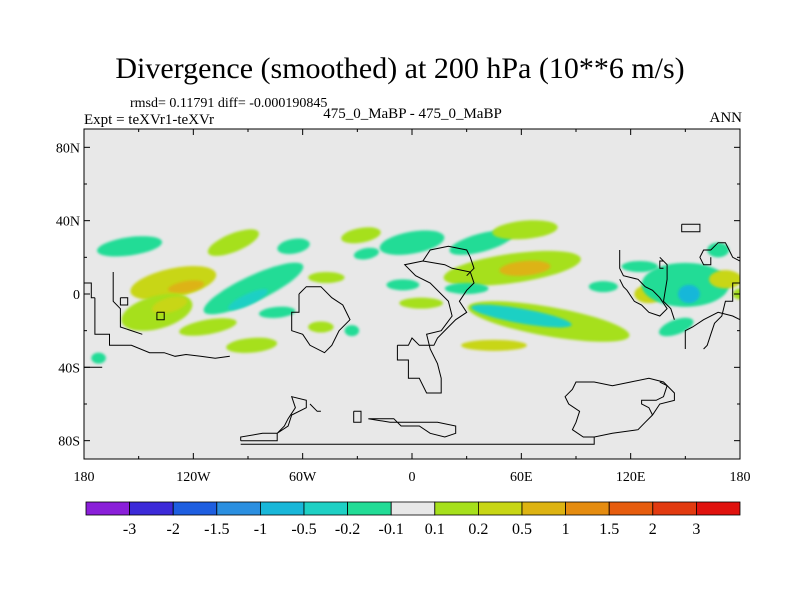  What do you see at coordinates (68, 222) in the screenshot?
I see `y-tick-label: 40N` at bounding box center [68, 222].